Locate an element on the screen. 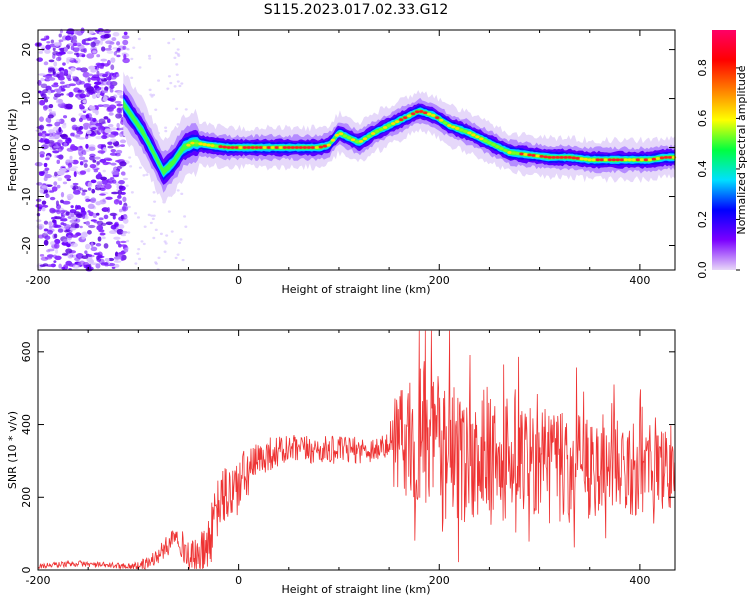  ridge-outer is located at coordinates (399, 137).